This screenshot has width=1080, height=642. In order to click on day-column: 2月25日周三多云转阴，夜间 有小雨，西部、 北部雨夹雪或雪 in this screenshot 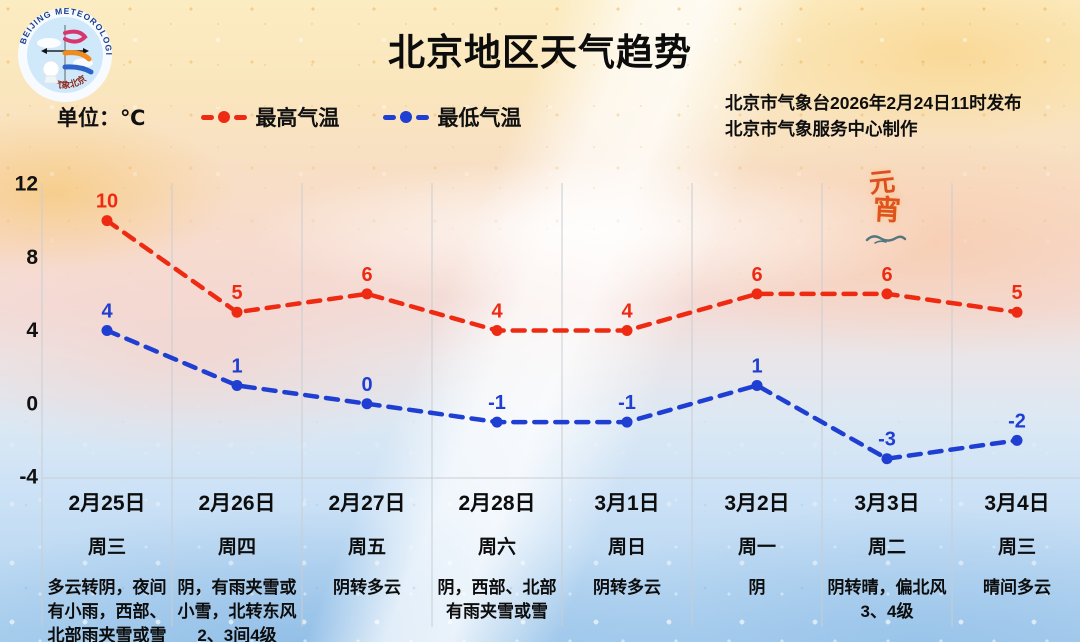, I will do `click(107, 564)`.